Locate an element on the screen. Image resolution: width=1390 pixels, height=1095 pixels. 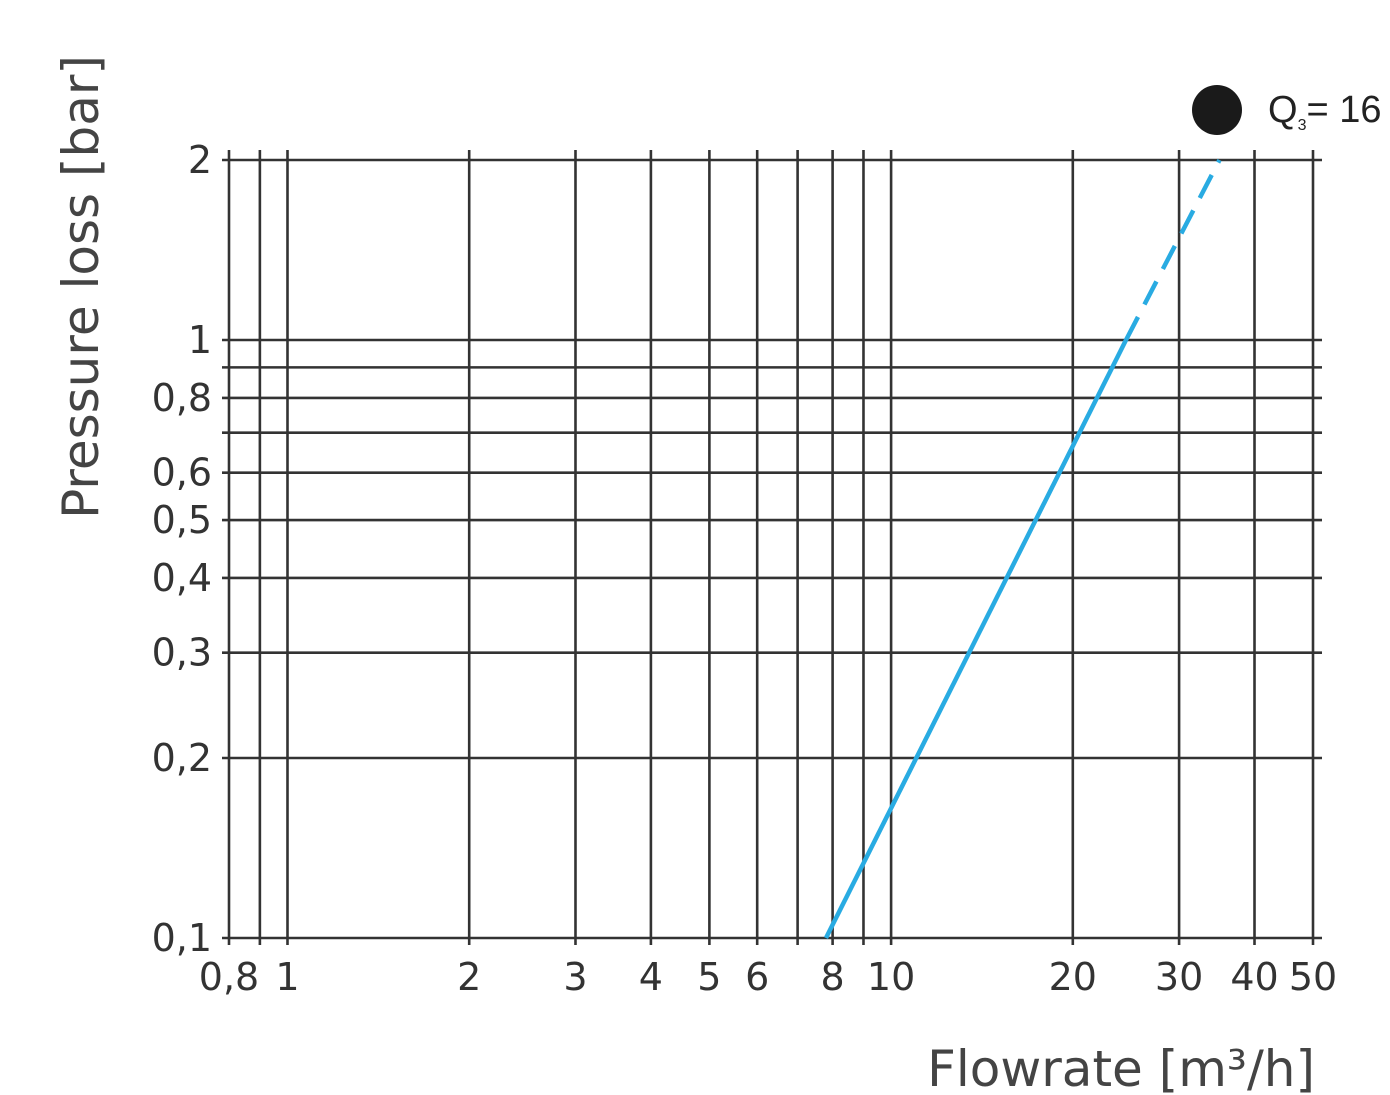
series-line-dashed is located at coordinates (1173, 250).